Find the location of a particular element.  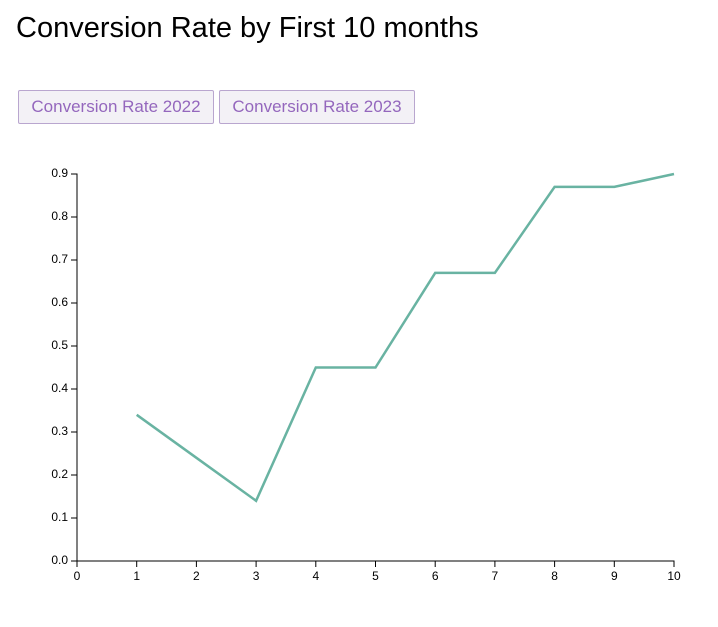

y-tick-label: 0.0 is located at coordinates (59, 560).